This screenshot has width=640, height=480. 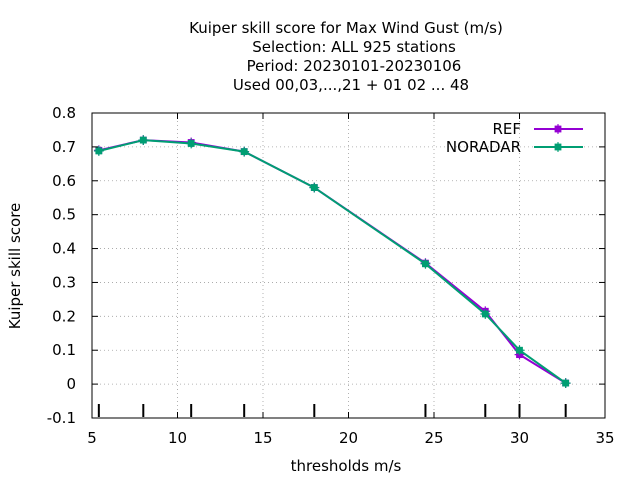 I want to click on y-tick-label: 0, so click(x=71, y=384).